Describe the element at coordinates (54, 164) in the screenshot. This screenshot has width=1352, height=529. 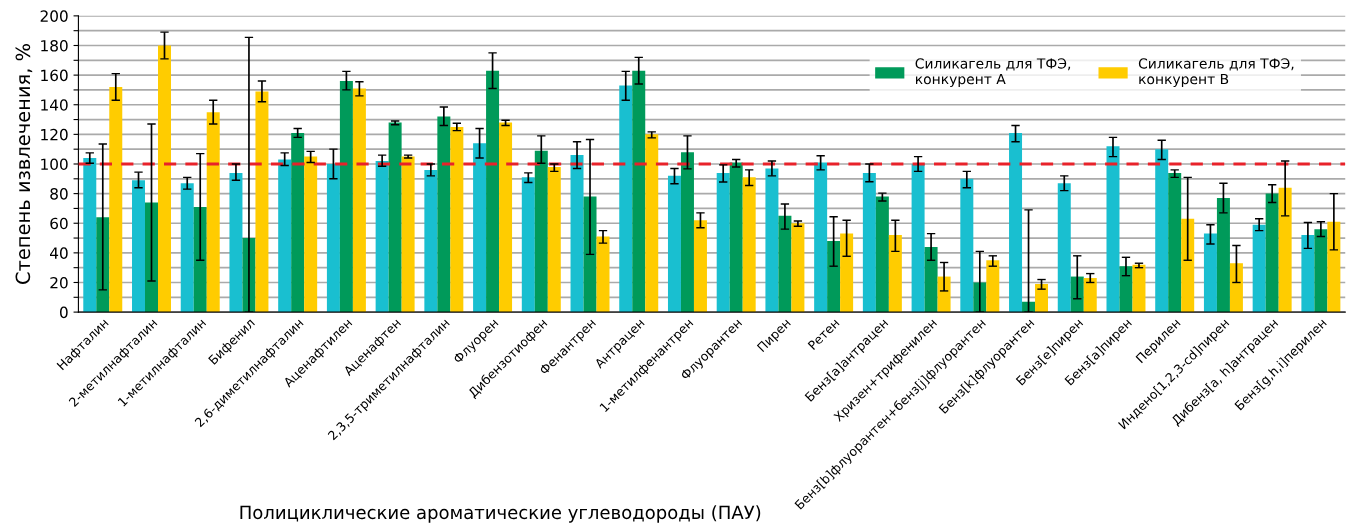
I see `y-tick-label: 100` at that location.